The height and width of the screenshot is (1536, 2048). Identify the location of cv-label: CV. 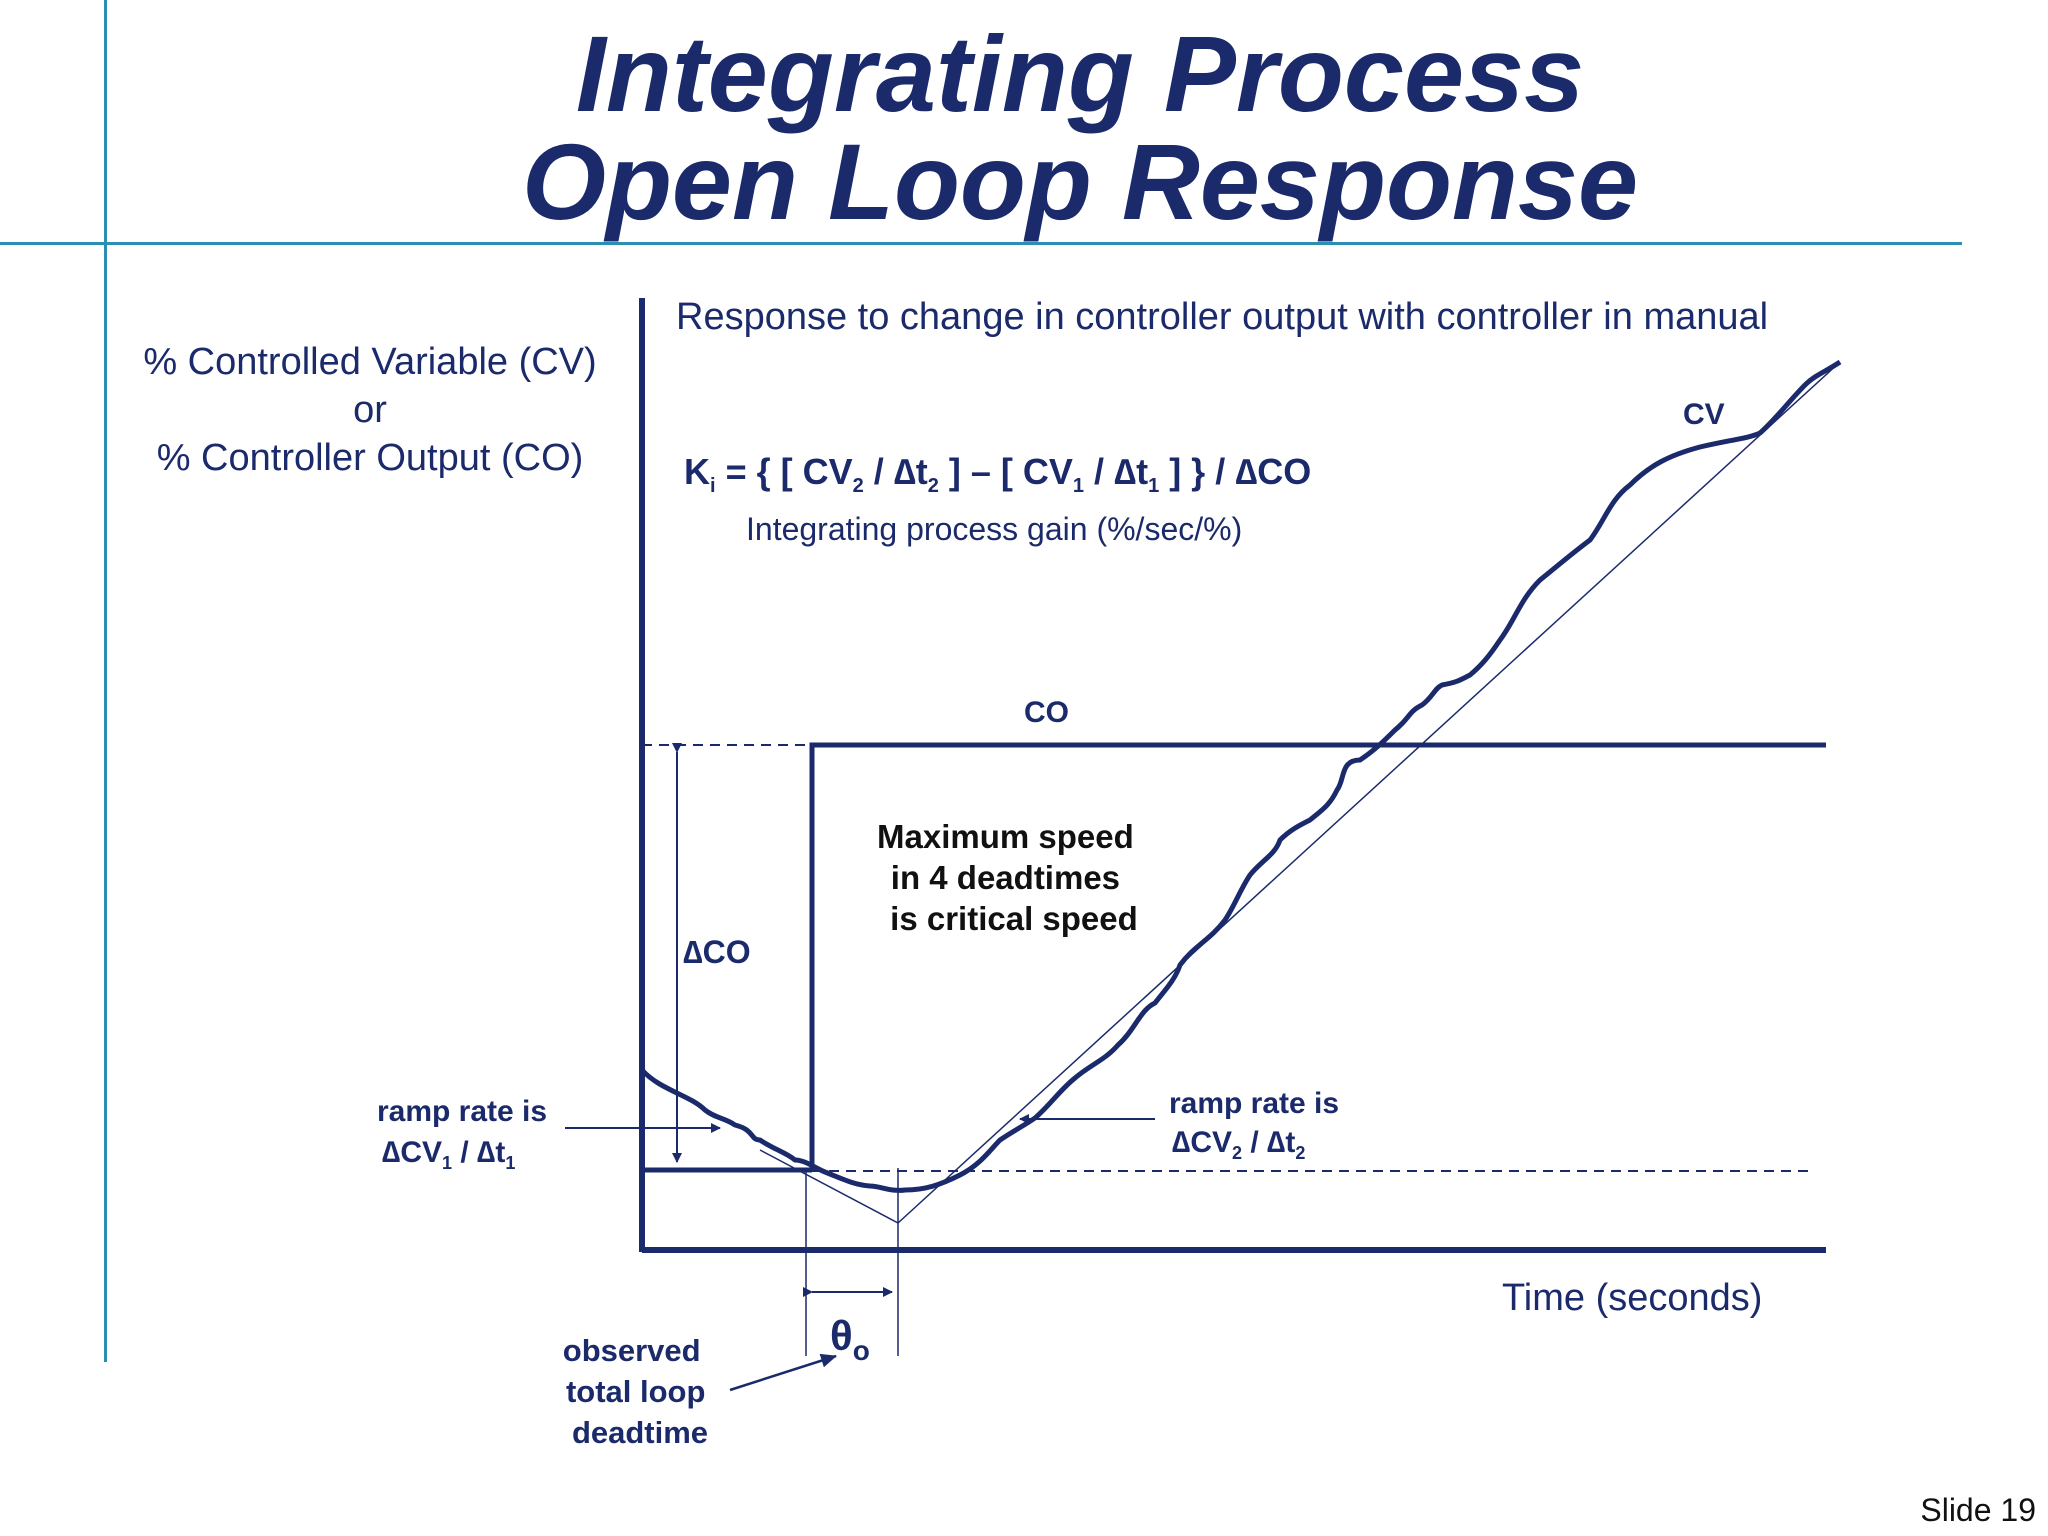
(1704, 414).